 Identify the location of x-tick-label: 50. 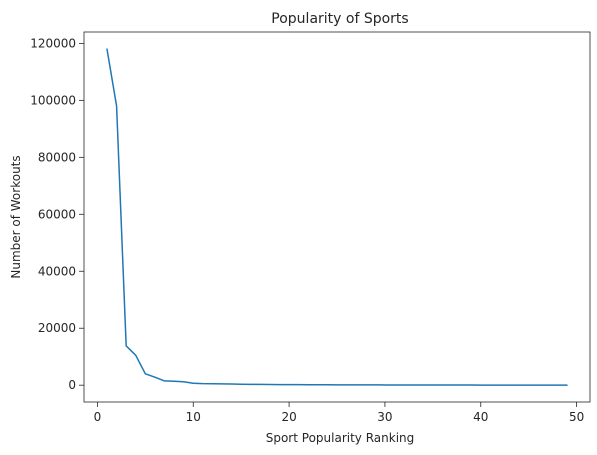
(576, 417).